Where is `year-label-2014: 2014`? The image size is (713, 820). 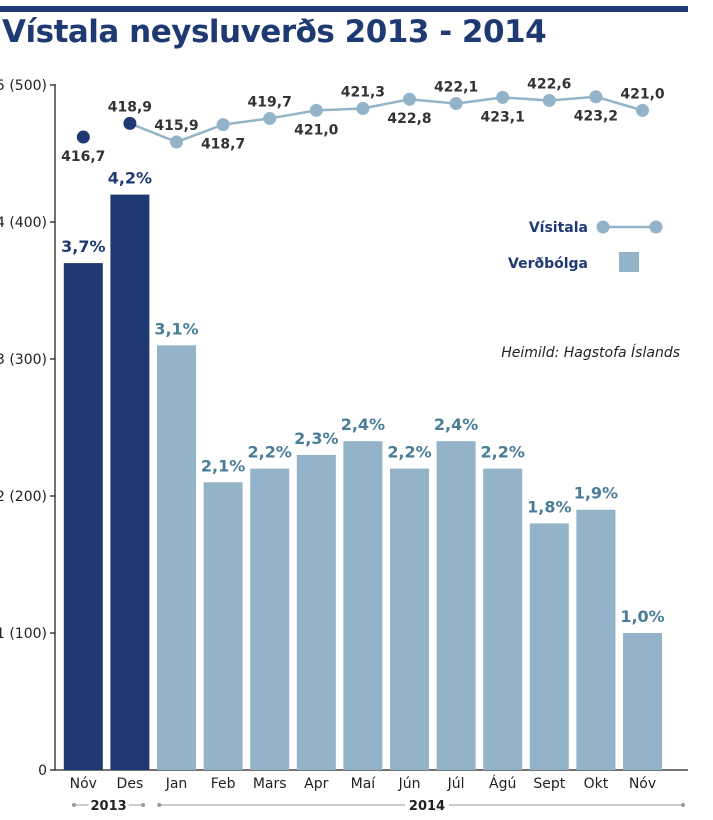
year-label-2014: 2014 is located at coordinates (427, 806).